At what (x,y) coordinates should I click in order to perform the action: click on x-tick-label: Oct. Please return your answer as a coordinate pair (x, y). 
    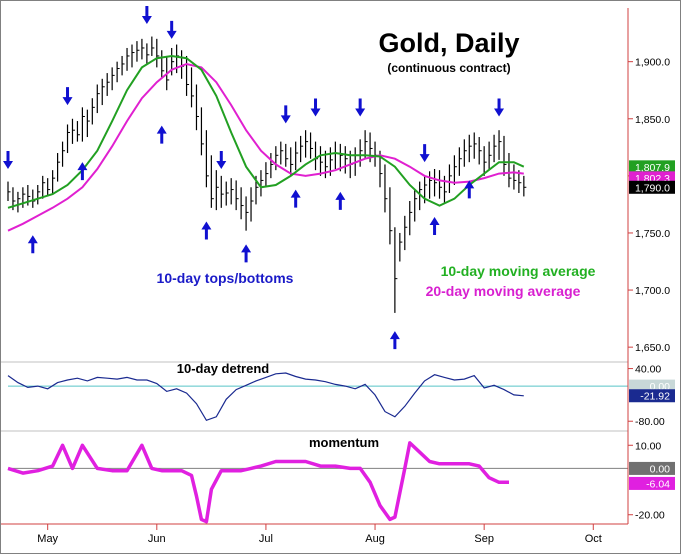
    Looking at the image, I should click on (593, 539).